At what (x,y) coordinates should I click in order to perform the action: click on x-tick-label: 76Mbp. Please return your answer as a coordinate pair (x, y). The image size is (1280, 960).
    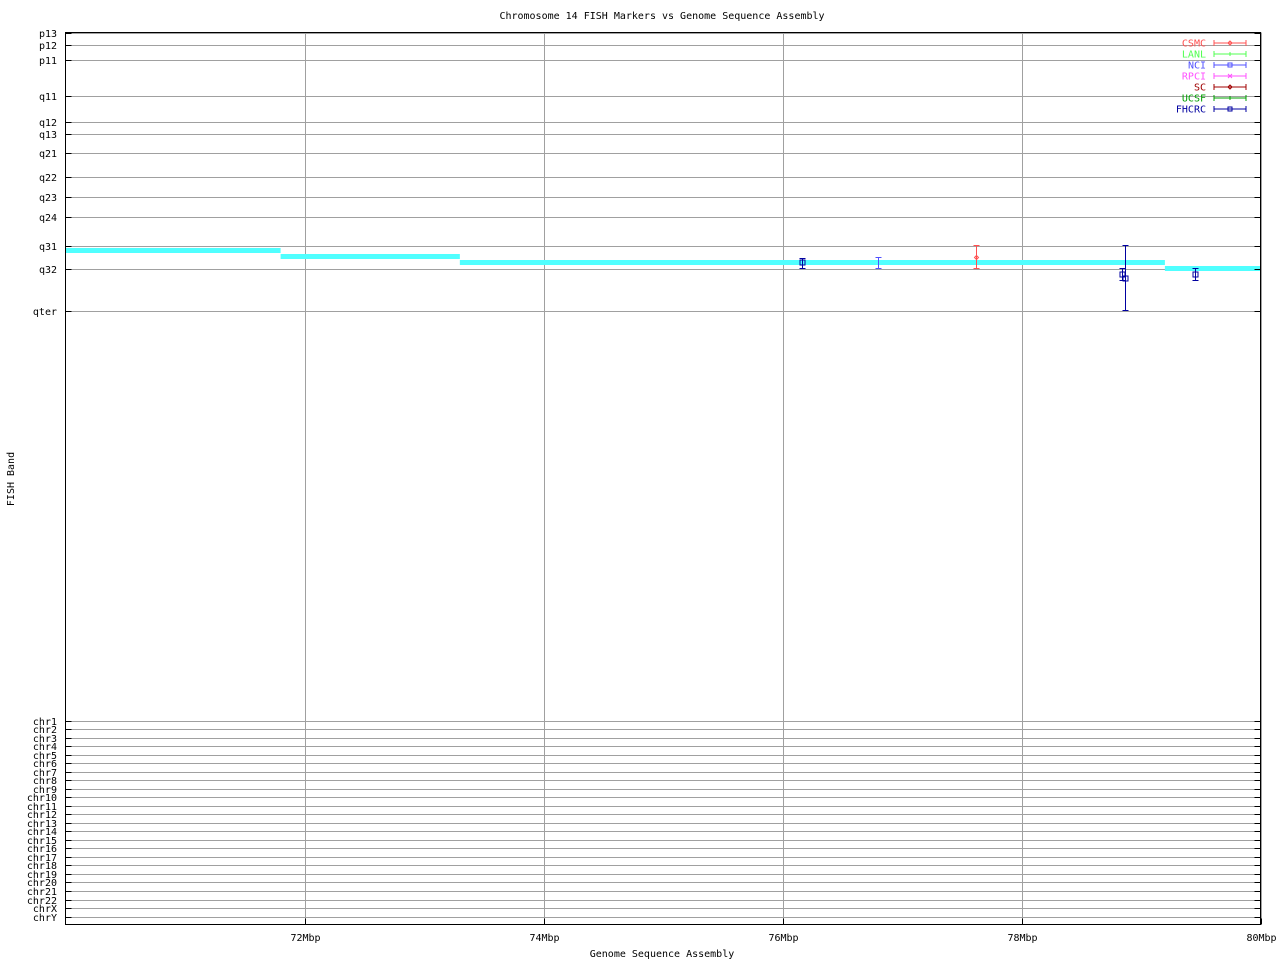
    Looking at the image, I should click on (783, 938).